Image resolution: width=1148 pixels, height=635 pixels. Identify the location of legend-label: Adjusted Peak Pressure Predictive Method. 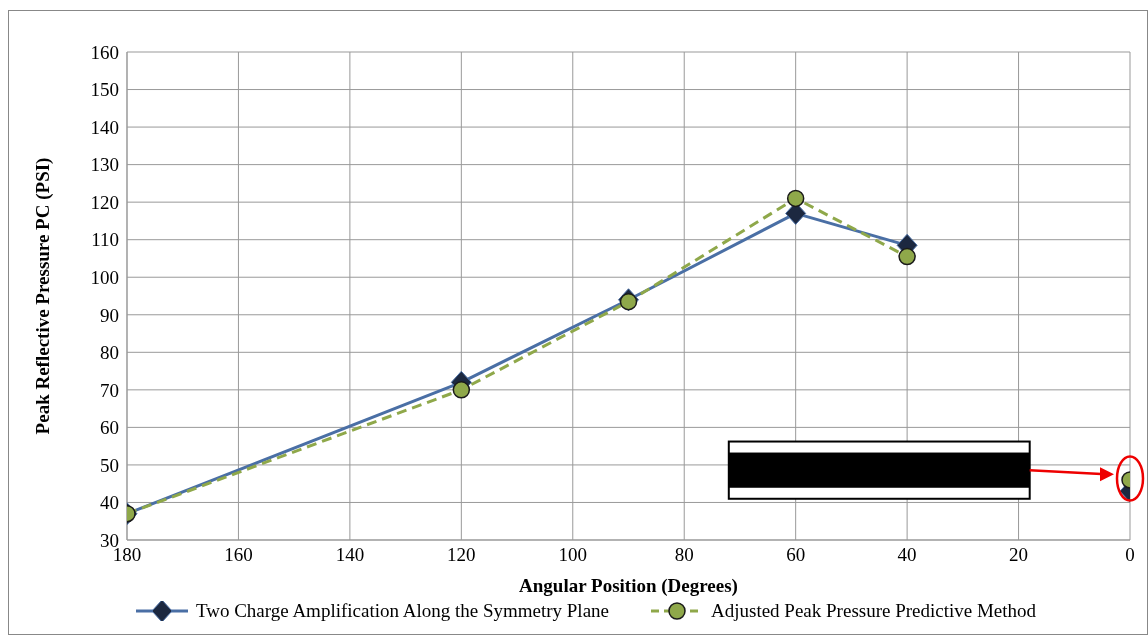
(874, 611).